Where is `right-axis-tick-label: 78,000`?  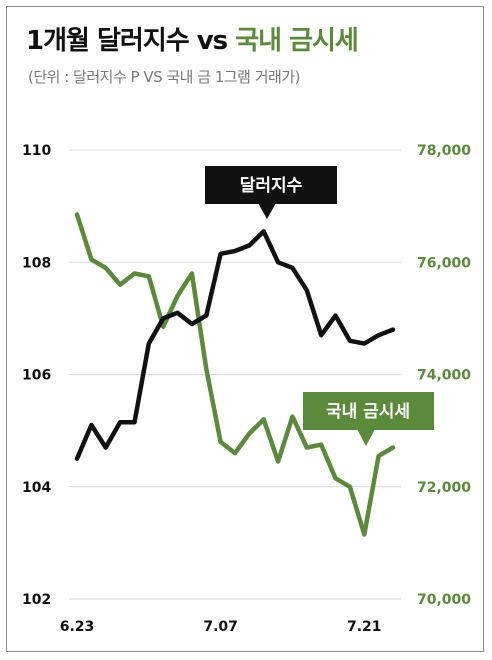
right-axis-tick-label: 78,000 is located at coordinates (444, 151).